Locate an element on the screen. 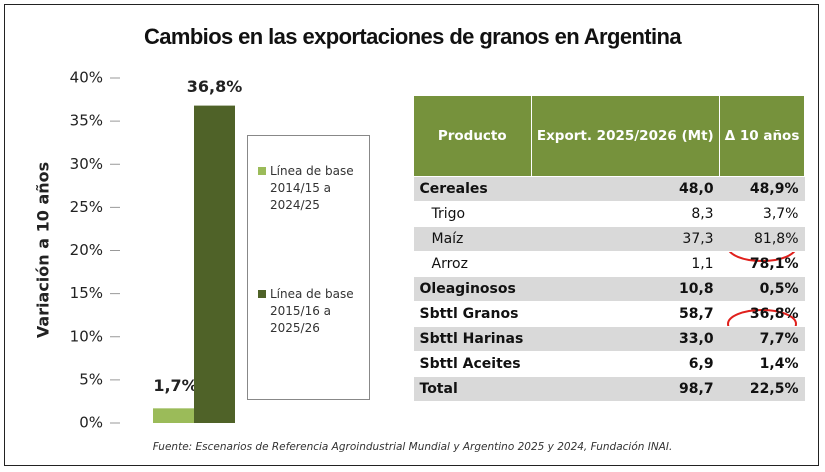  table-cell: 3,7% is located at coordinates (762, 214).